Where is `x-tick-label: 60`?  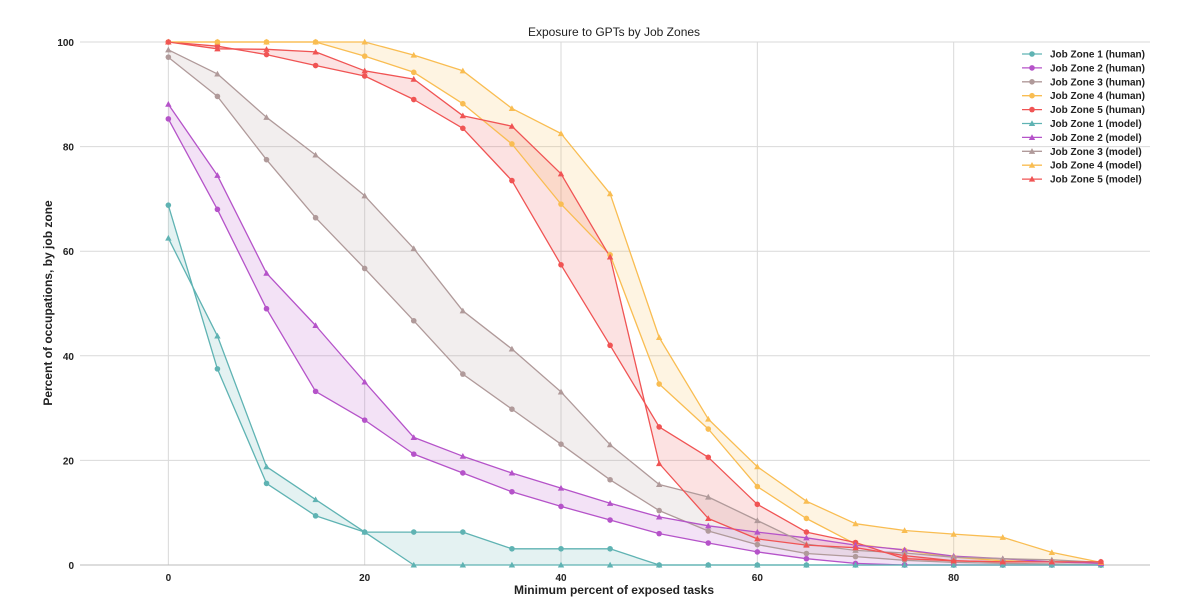 x-tick-label: 60 is located at coordinates (758, 578).